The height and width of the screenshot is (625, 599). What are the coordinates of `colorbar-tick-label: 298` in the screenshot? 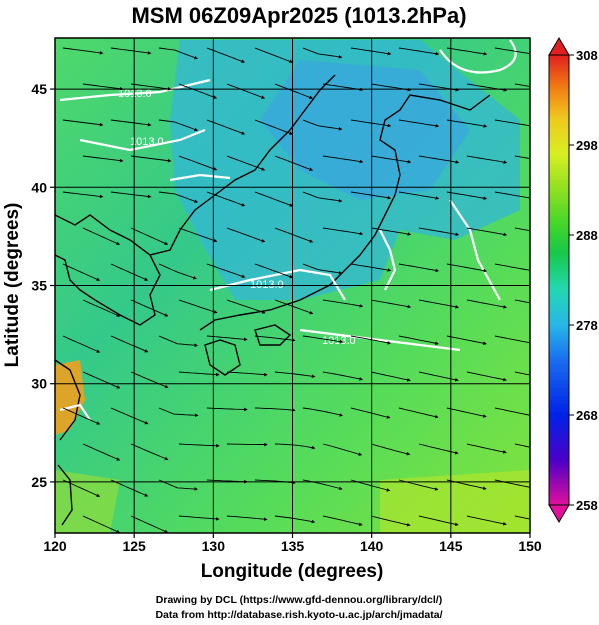 It's located at (587, 145).